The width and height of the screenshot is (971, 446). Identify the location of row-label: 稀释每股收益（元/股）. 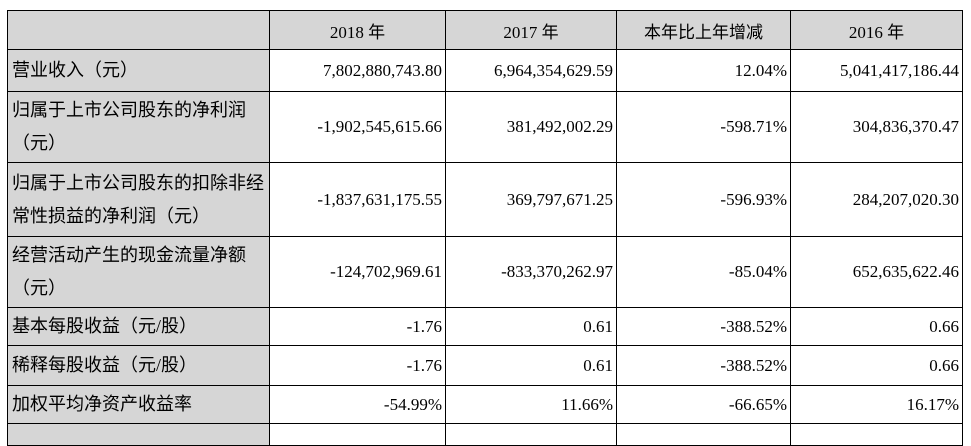
(138, 365).